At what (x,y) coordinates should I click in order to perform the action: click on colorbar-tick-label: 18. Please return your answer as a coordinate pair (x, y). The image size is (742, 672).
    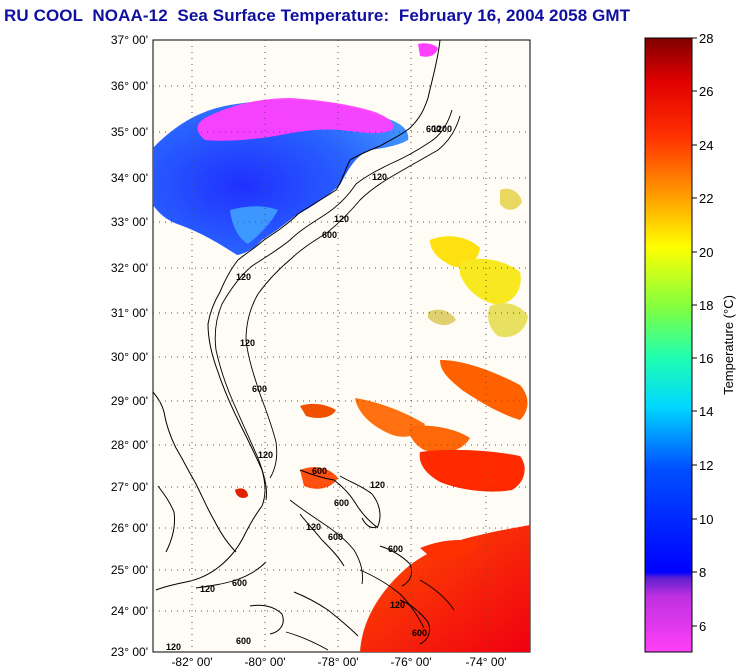
    Looking at the image, I should click on (706, 305).